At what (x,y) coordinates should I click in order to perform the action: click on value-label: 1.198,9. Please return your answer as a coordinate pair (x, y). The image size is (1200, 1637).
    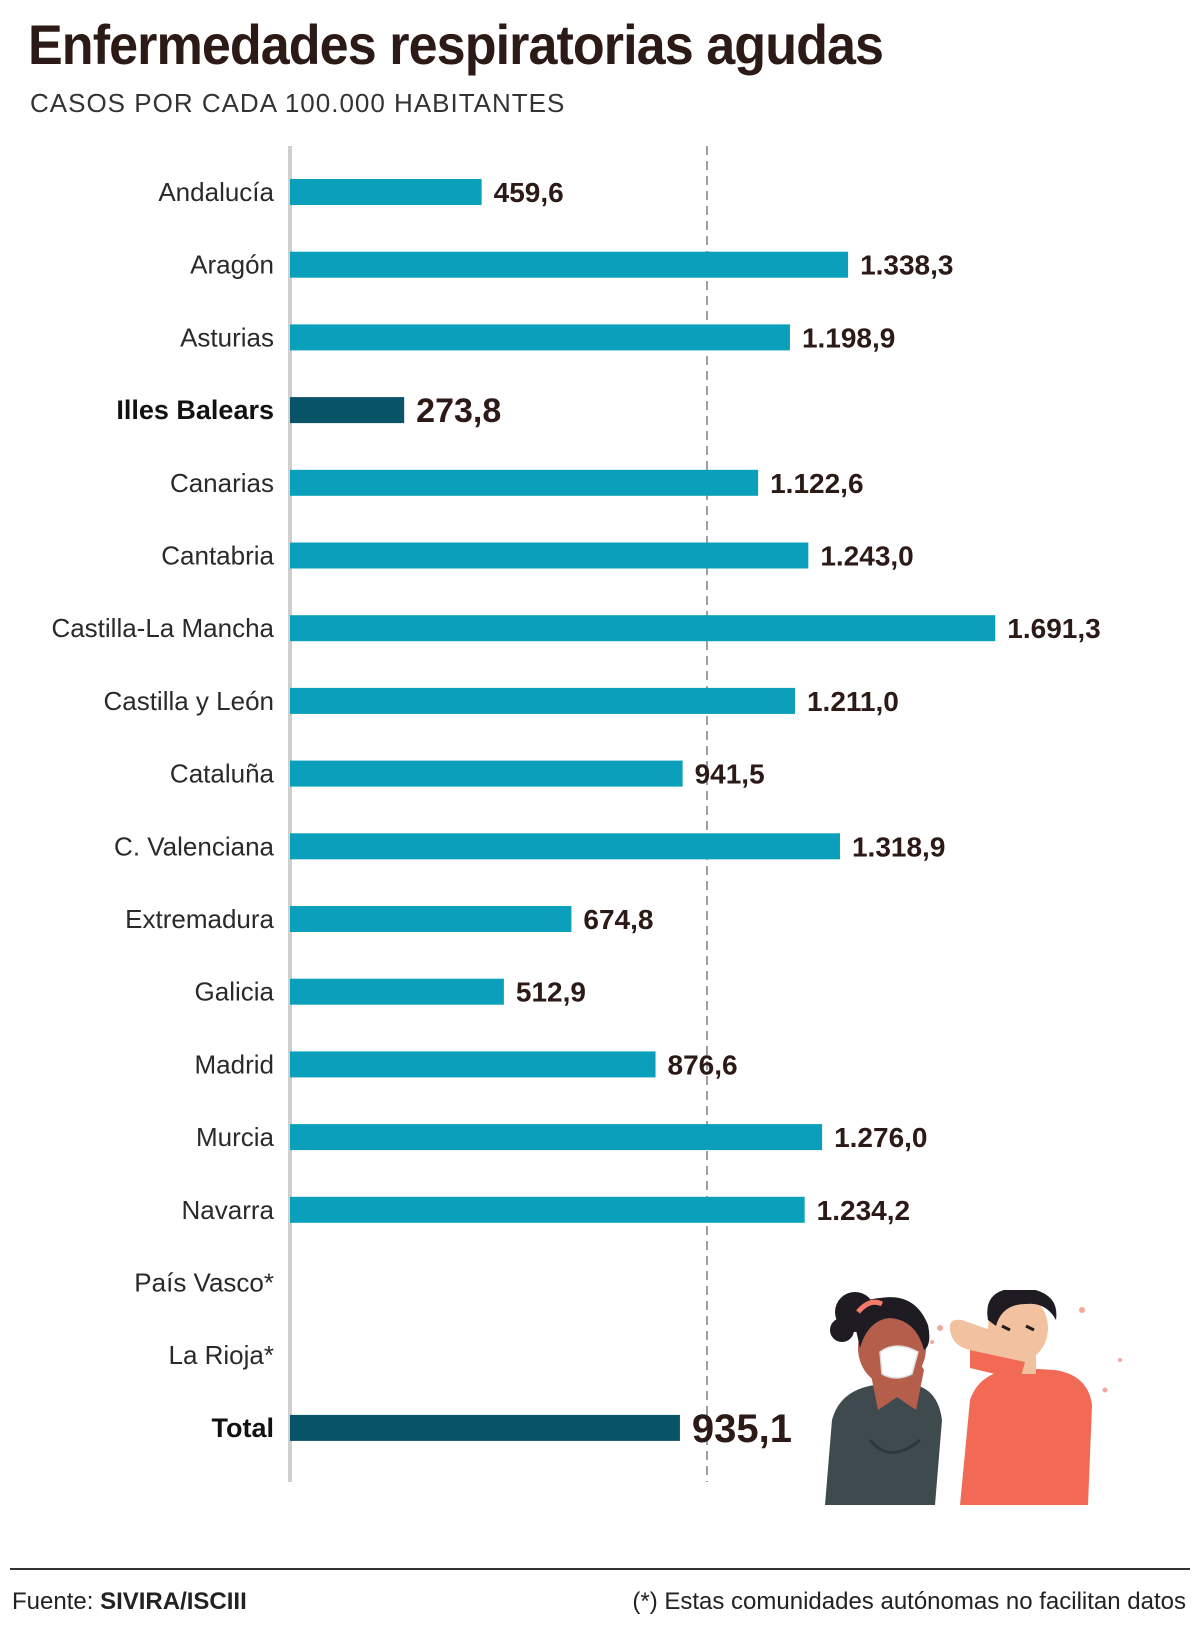
    Looking at the image, I should click on (848, 337).